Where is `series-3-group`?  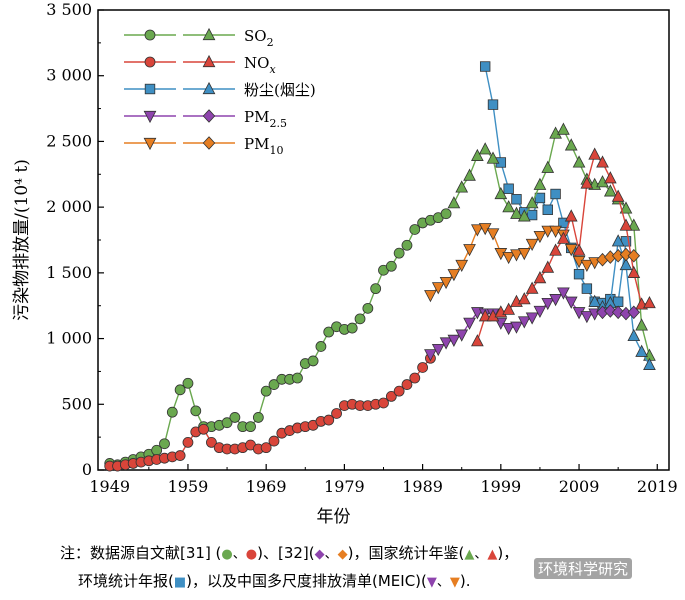
series-3-group is located at coordinates (513, 324).